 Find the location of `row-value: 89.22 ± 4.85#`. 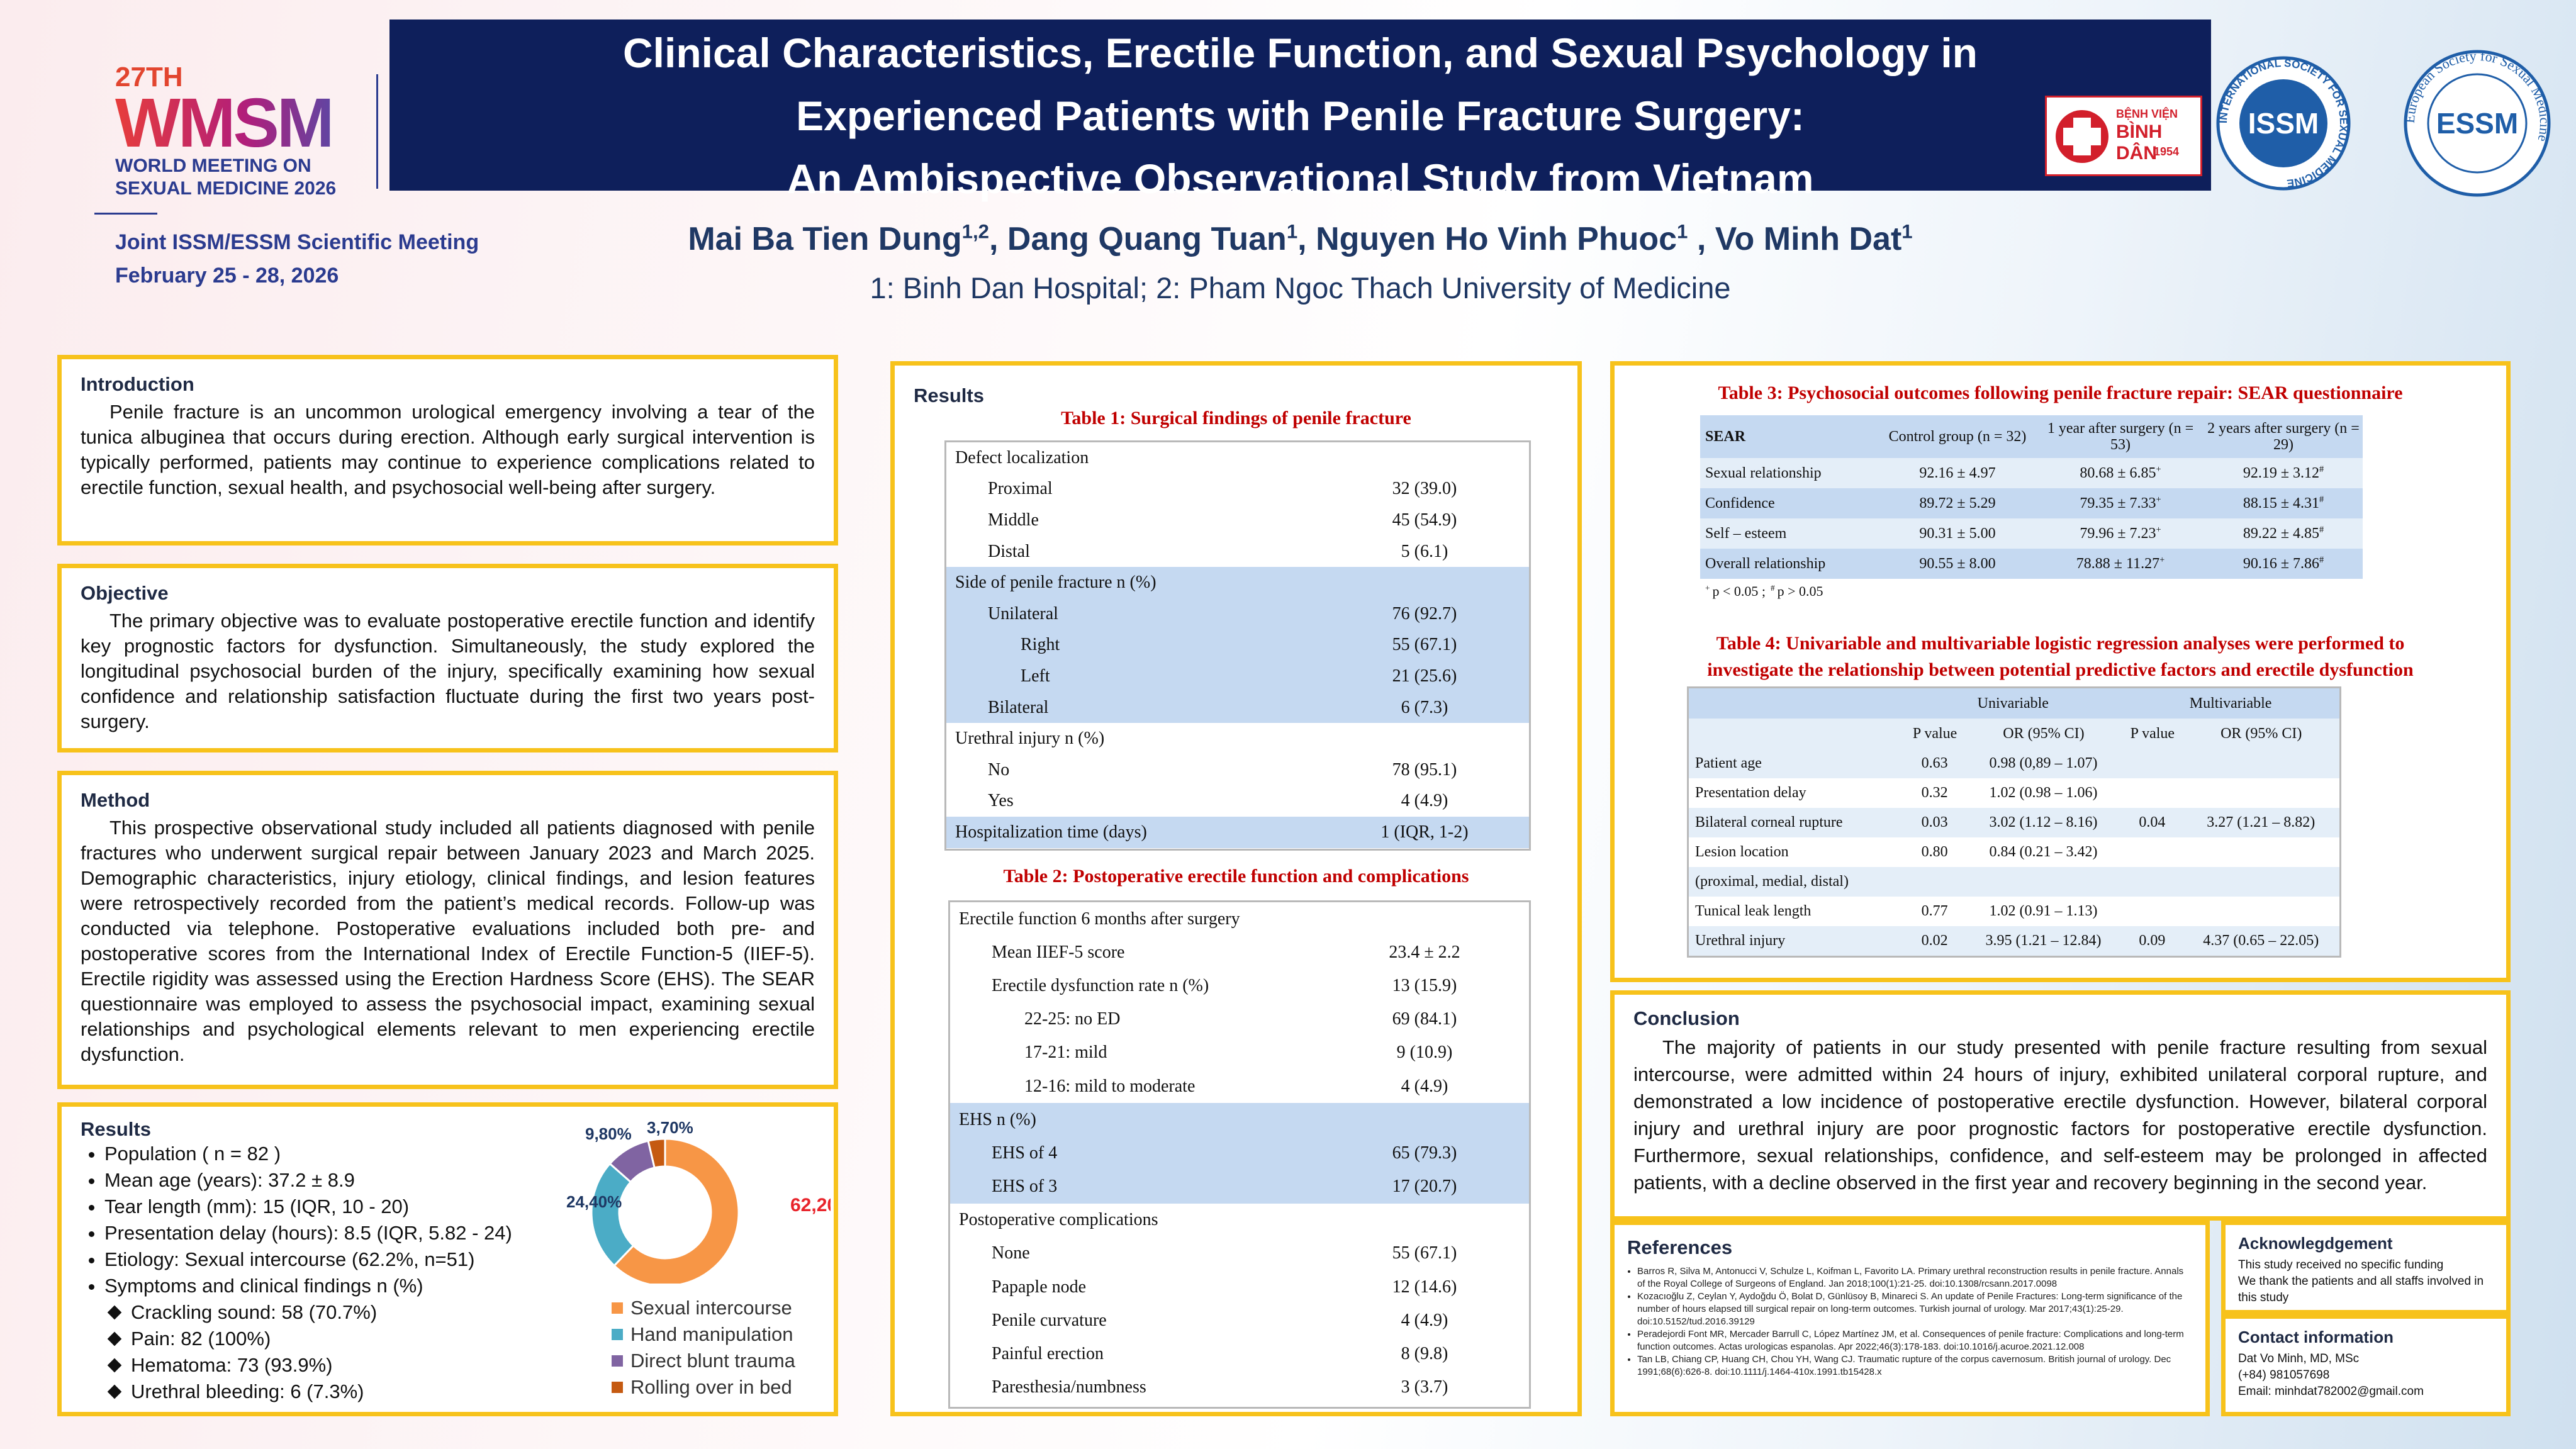

row-value: 89.22 ± 4.85# is located at coordinates (2281, 533).